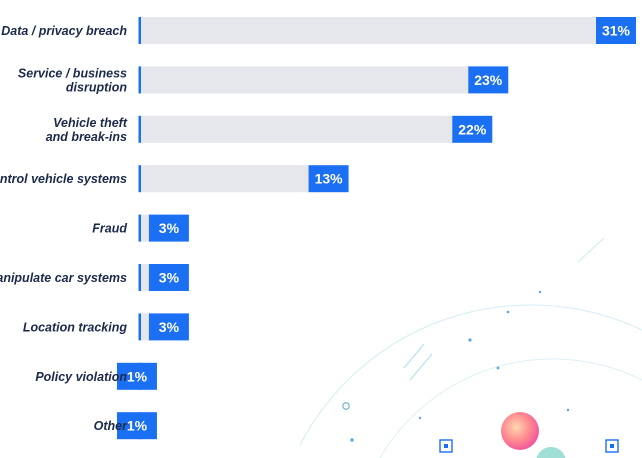 The width and height of the screenshot is (642, 458). What do you see at coordinates (75, 327) in the screenshot?
I see `category-label: Location tracking` at bounding box center [75, 327].